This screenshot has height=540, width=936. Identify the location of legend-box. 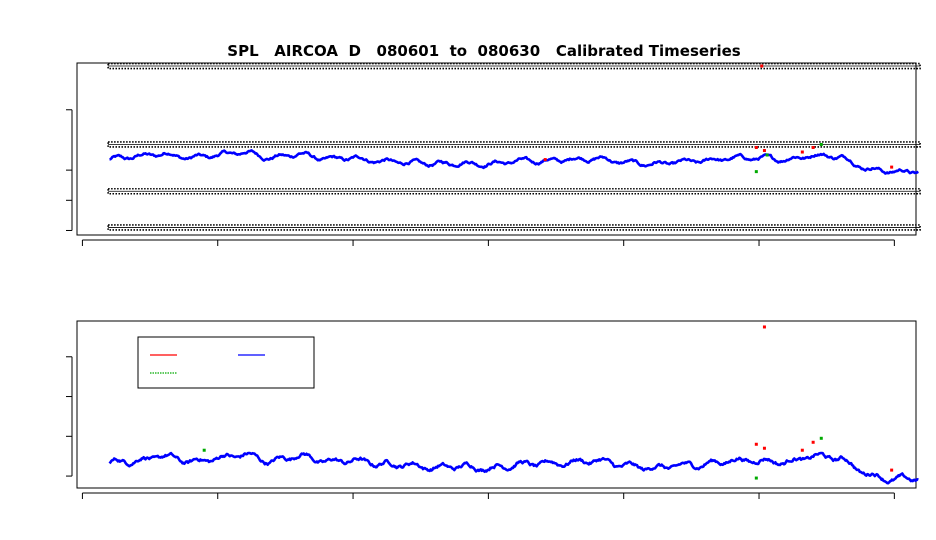
(226, 362).